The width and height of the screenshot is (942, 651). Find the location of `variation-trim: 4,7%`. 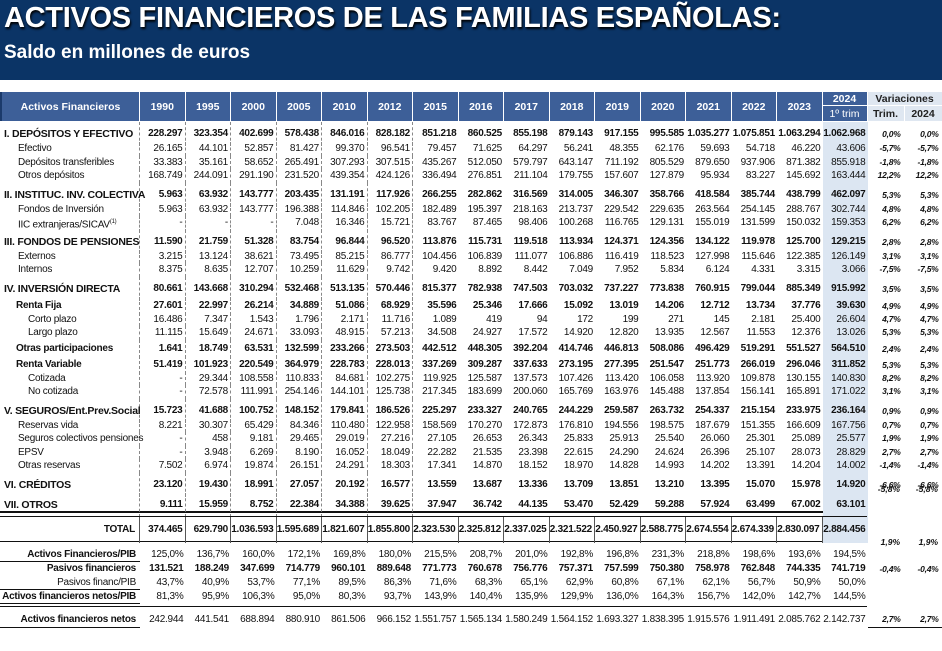

variation-trim: 4,7% is located at coordinates (891, 318).